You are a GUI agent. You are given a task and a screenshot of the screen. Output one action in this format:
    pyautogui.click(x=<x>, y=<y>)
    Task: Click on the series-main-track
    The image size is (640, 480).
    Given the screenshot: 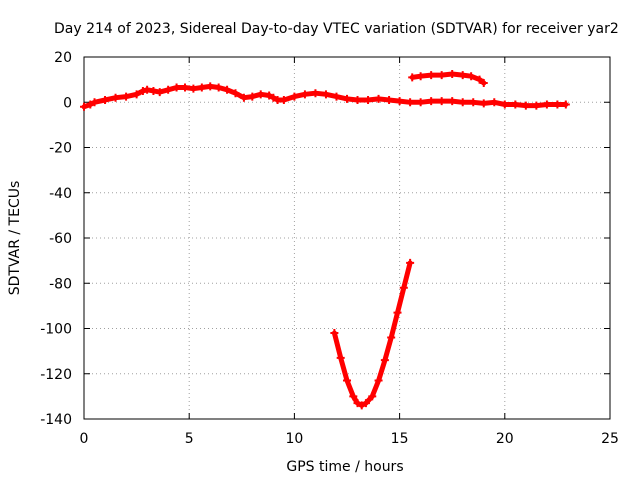 What is the action you would take?
    pyautogui.click(x=325, y=96)
    